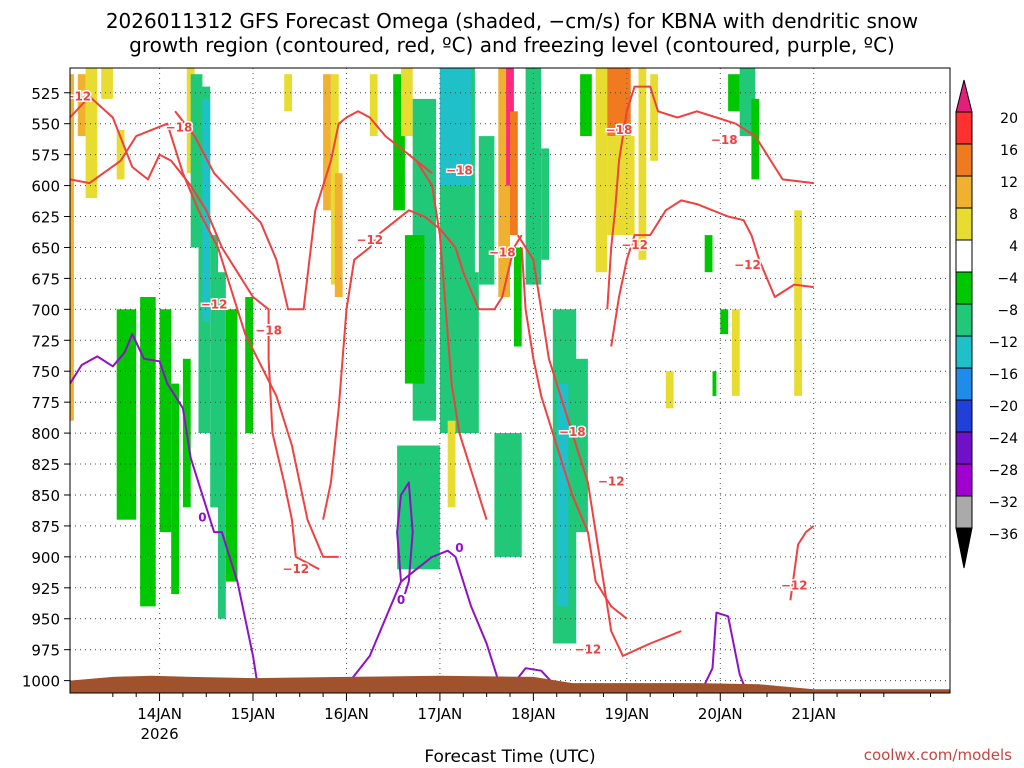 Image resolution: width=1024 pixels, height=768 pixels. What do you see at coordinates (45, 279) in the screenshot?
I see `y-tick-label-675: 675` at bounding box center [45, 279].